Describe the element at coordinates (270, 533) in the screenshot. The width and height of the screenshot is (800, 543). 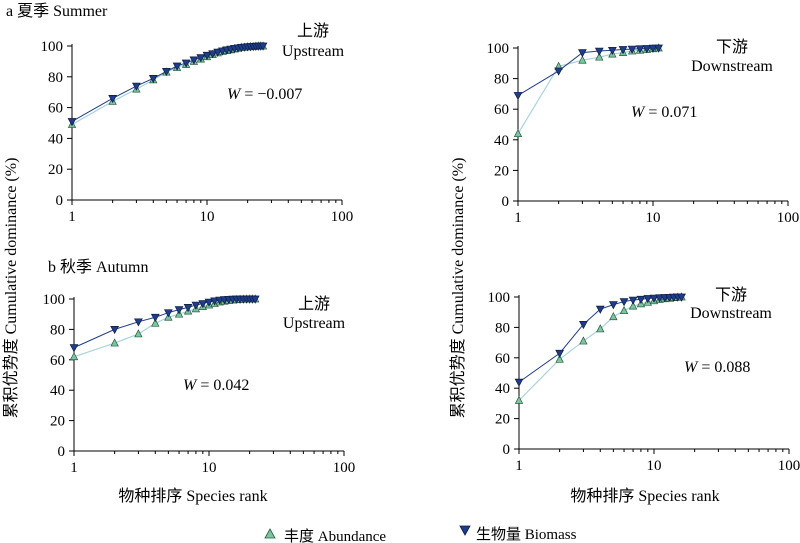
I see `legend-abundance-marker` at that location.